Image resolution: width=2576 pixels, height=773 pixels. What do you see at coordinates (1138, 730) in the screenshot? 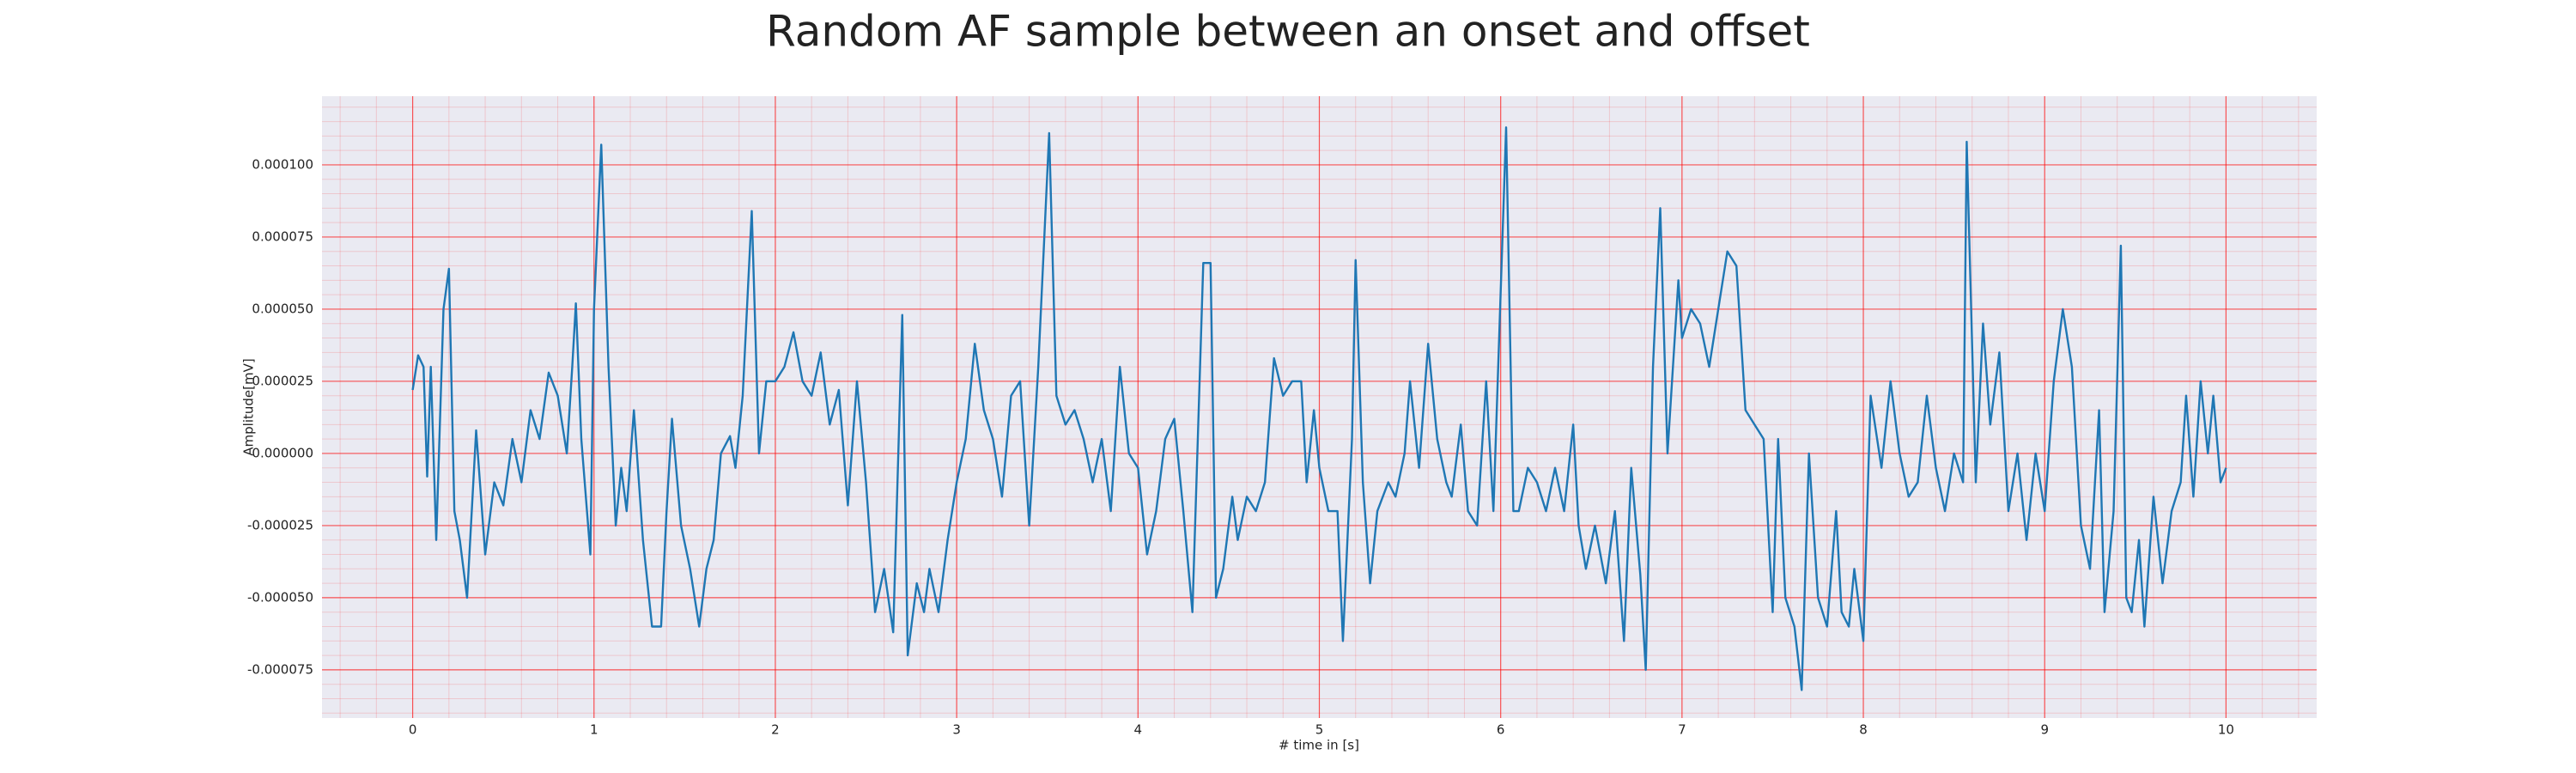
I see `x-tick-label: 4` at bounding box center [1138, 730].